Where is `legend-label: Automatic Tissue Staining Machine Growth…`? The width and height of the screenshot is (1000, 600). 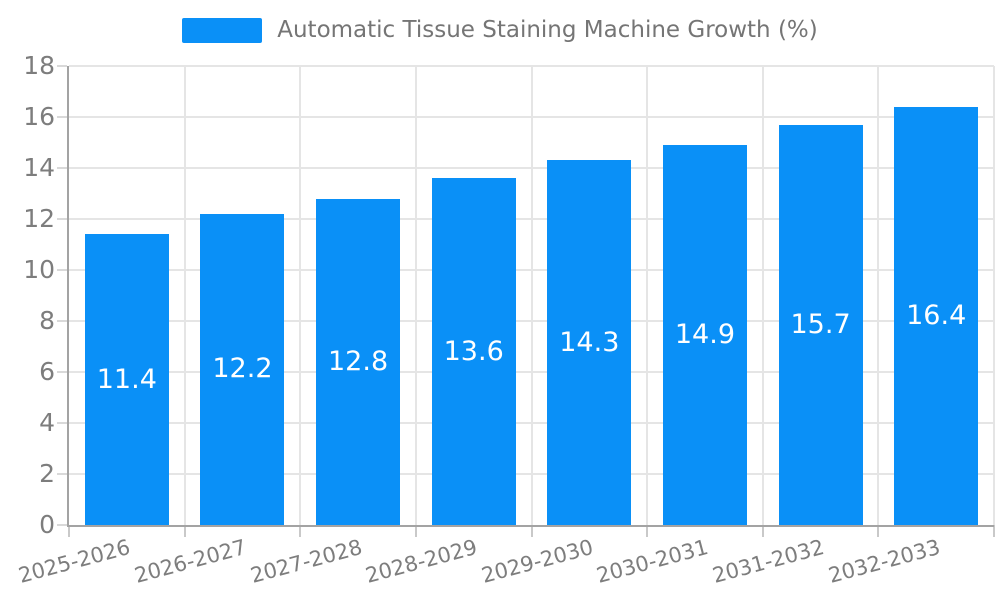
legend-label: Automatic Tissue Staining Machine Growth… is located at coordinates (547, 30).